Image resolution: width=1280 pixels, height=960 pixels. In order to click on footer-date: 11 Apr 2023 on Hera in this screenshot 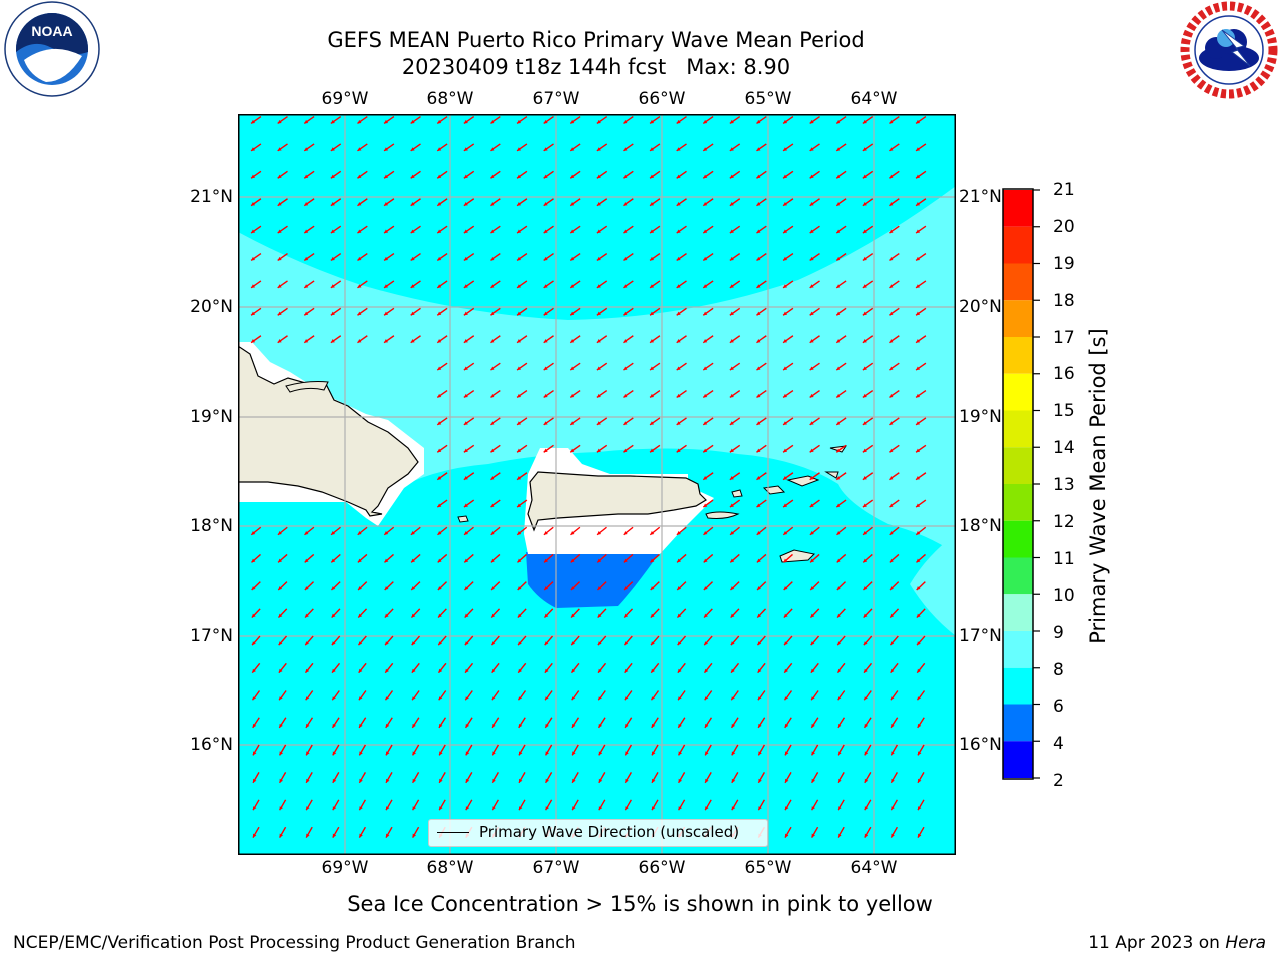, I will do `click(1177, 943)`.